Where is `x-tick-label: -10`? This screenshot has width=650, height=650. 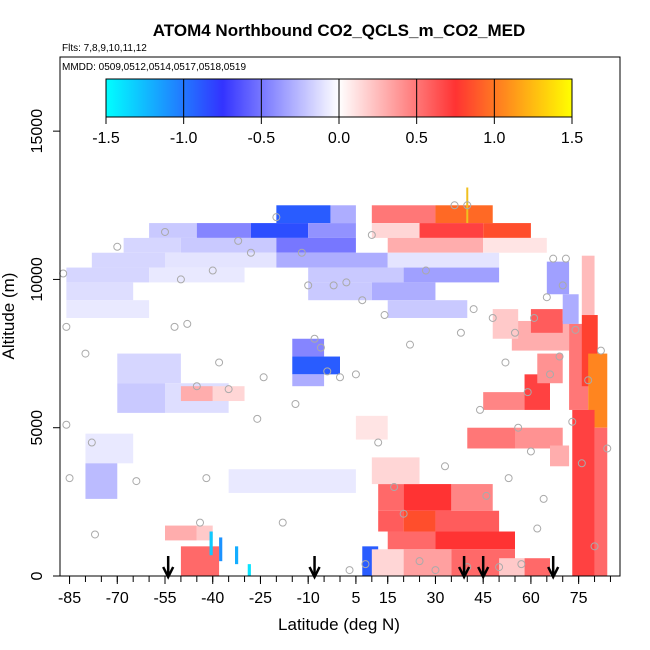 x-tick-label: -10 is located at coordinates (308, 598).